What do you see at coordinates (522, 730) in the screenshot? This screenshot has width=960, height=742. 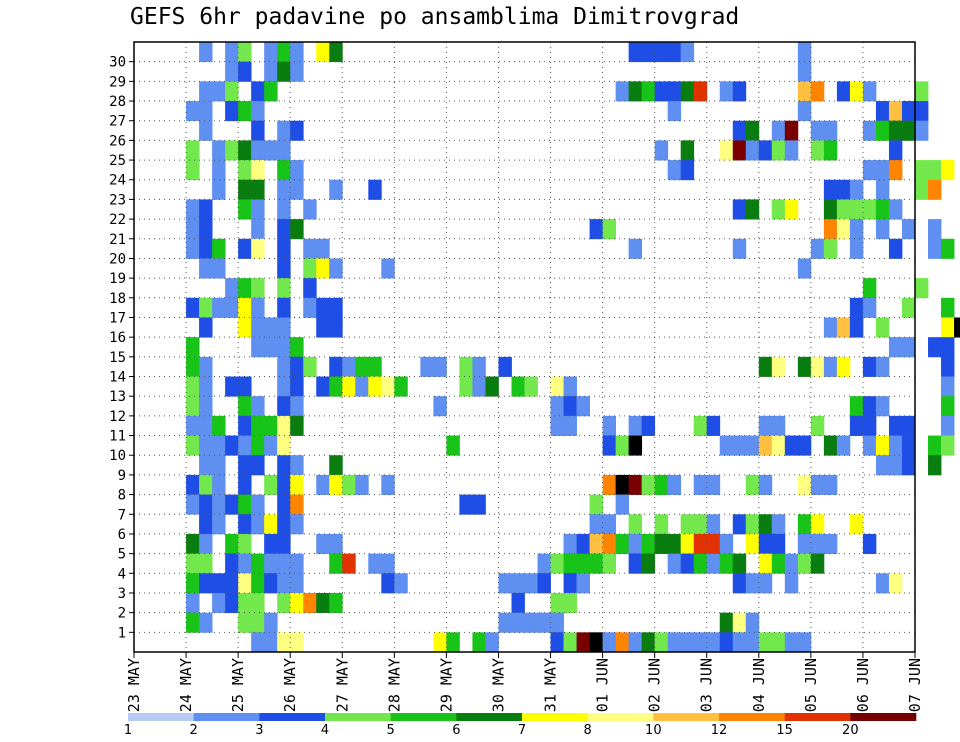 I see `colorbar-label: 7` at bounding box center [522, 730].